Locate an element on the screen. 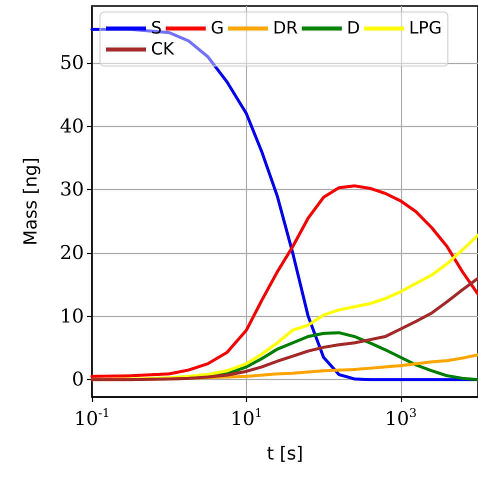 This screenshot has width=478, height=479. y-axis-title: Mass [ng] is located at coordinates (31, 202).